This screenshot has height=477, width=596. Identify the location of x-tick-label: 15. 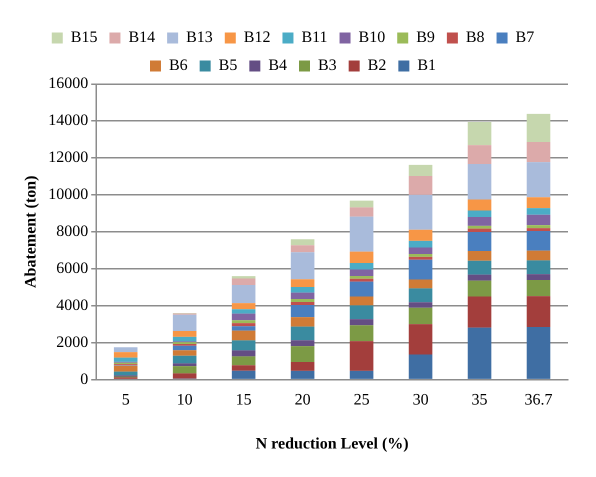
(244, 399).